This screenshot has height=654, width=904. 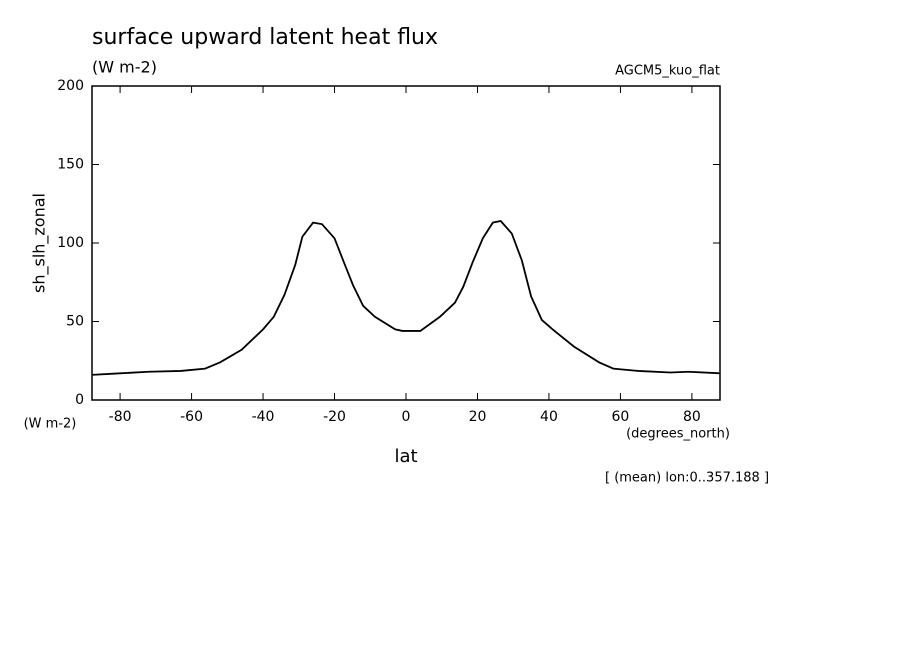 I want to click on y-tick-label: 200, so click(x=70, y=86).